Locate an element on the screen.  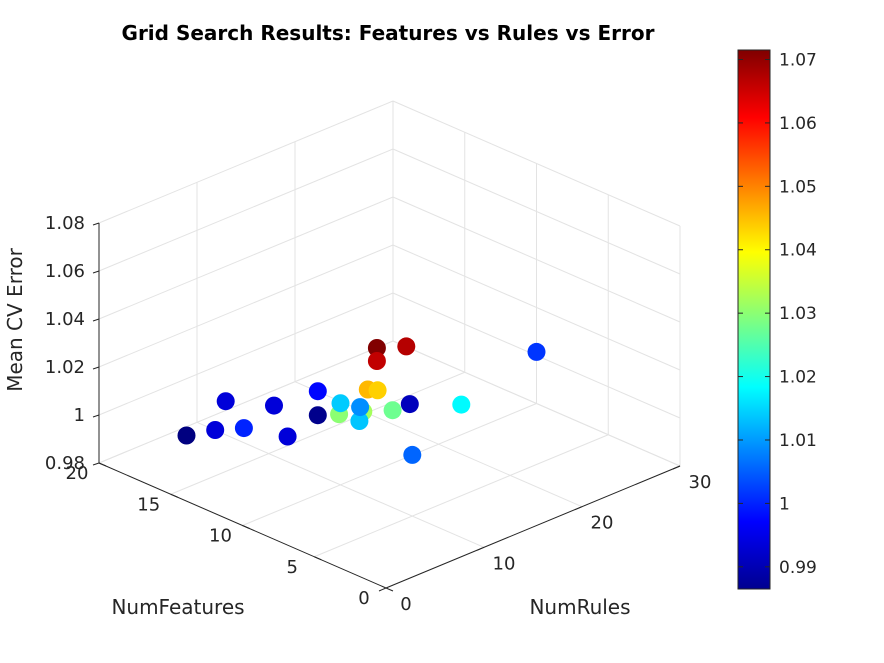
z-tick-label: 1.02 is located at coordinates (65, 367).